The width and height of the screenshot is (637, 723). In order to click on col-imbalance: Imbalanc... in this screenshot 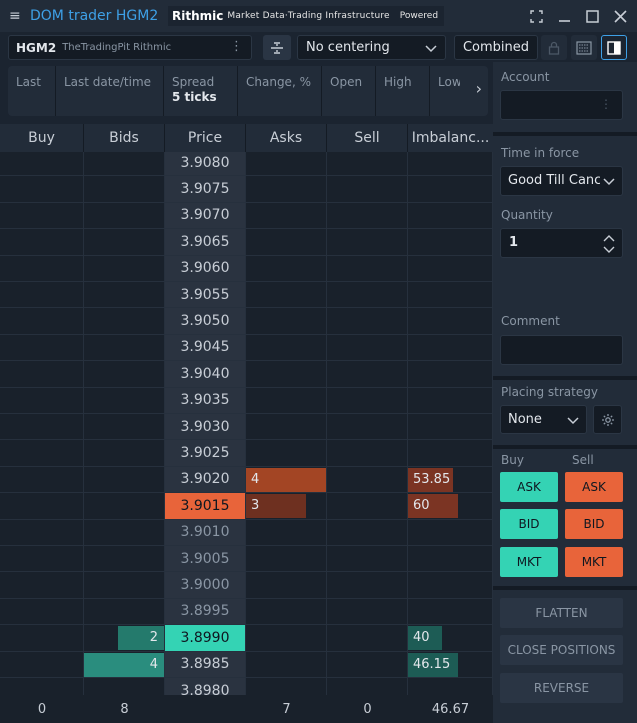, I will do `click(450, 138)`.